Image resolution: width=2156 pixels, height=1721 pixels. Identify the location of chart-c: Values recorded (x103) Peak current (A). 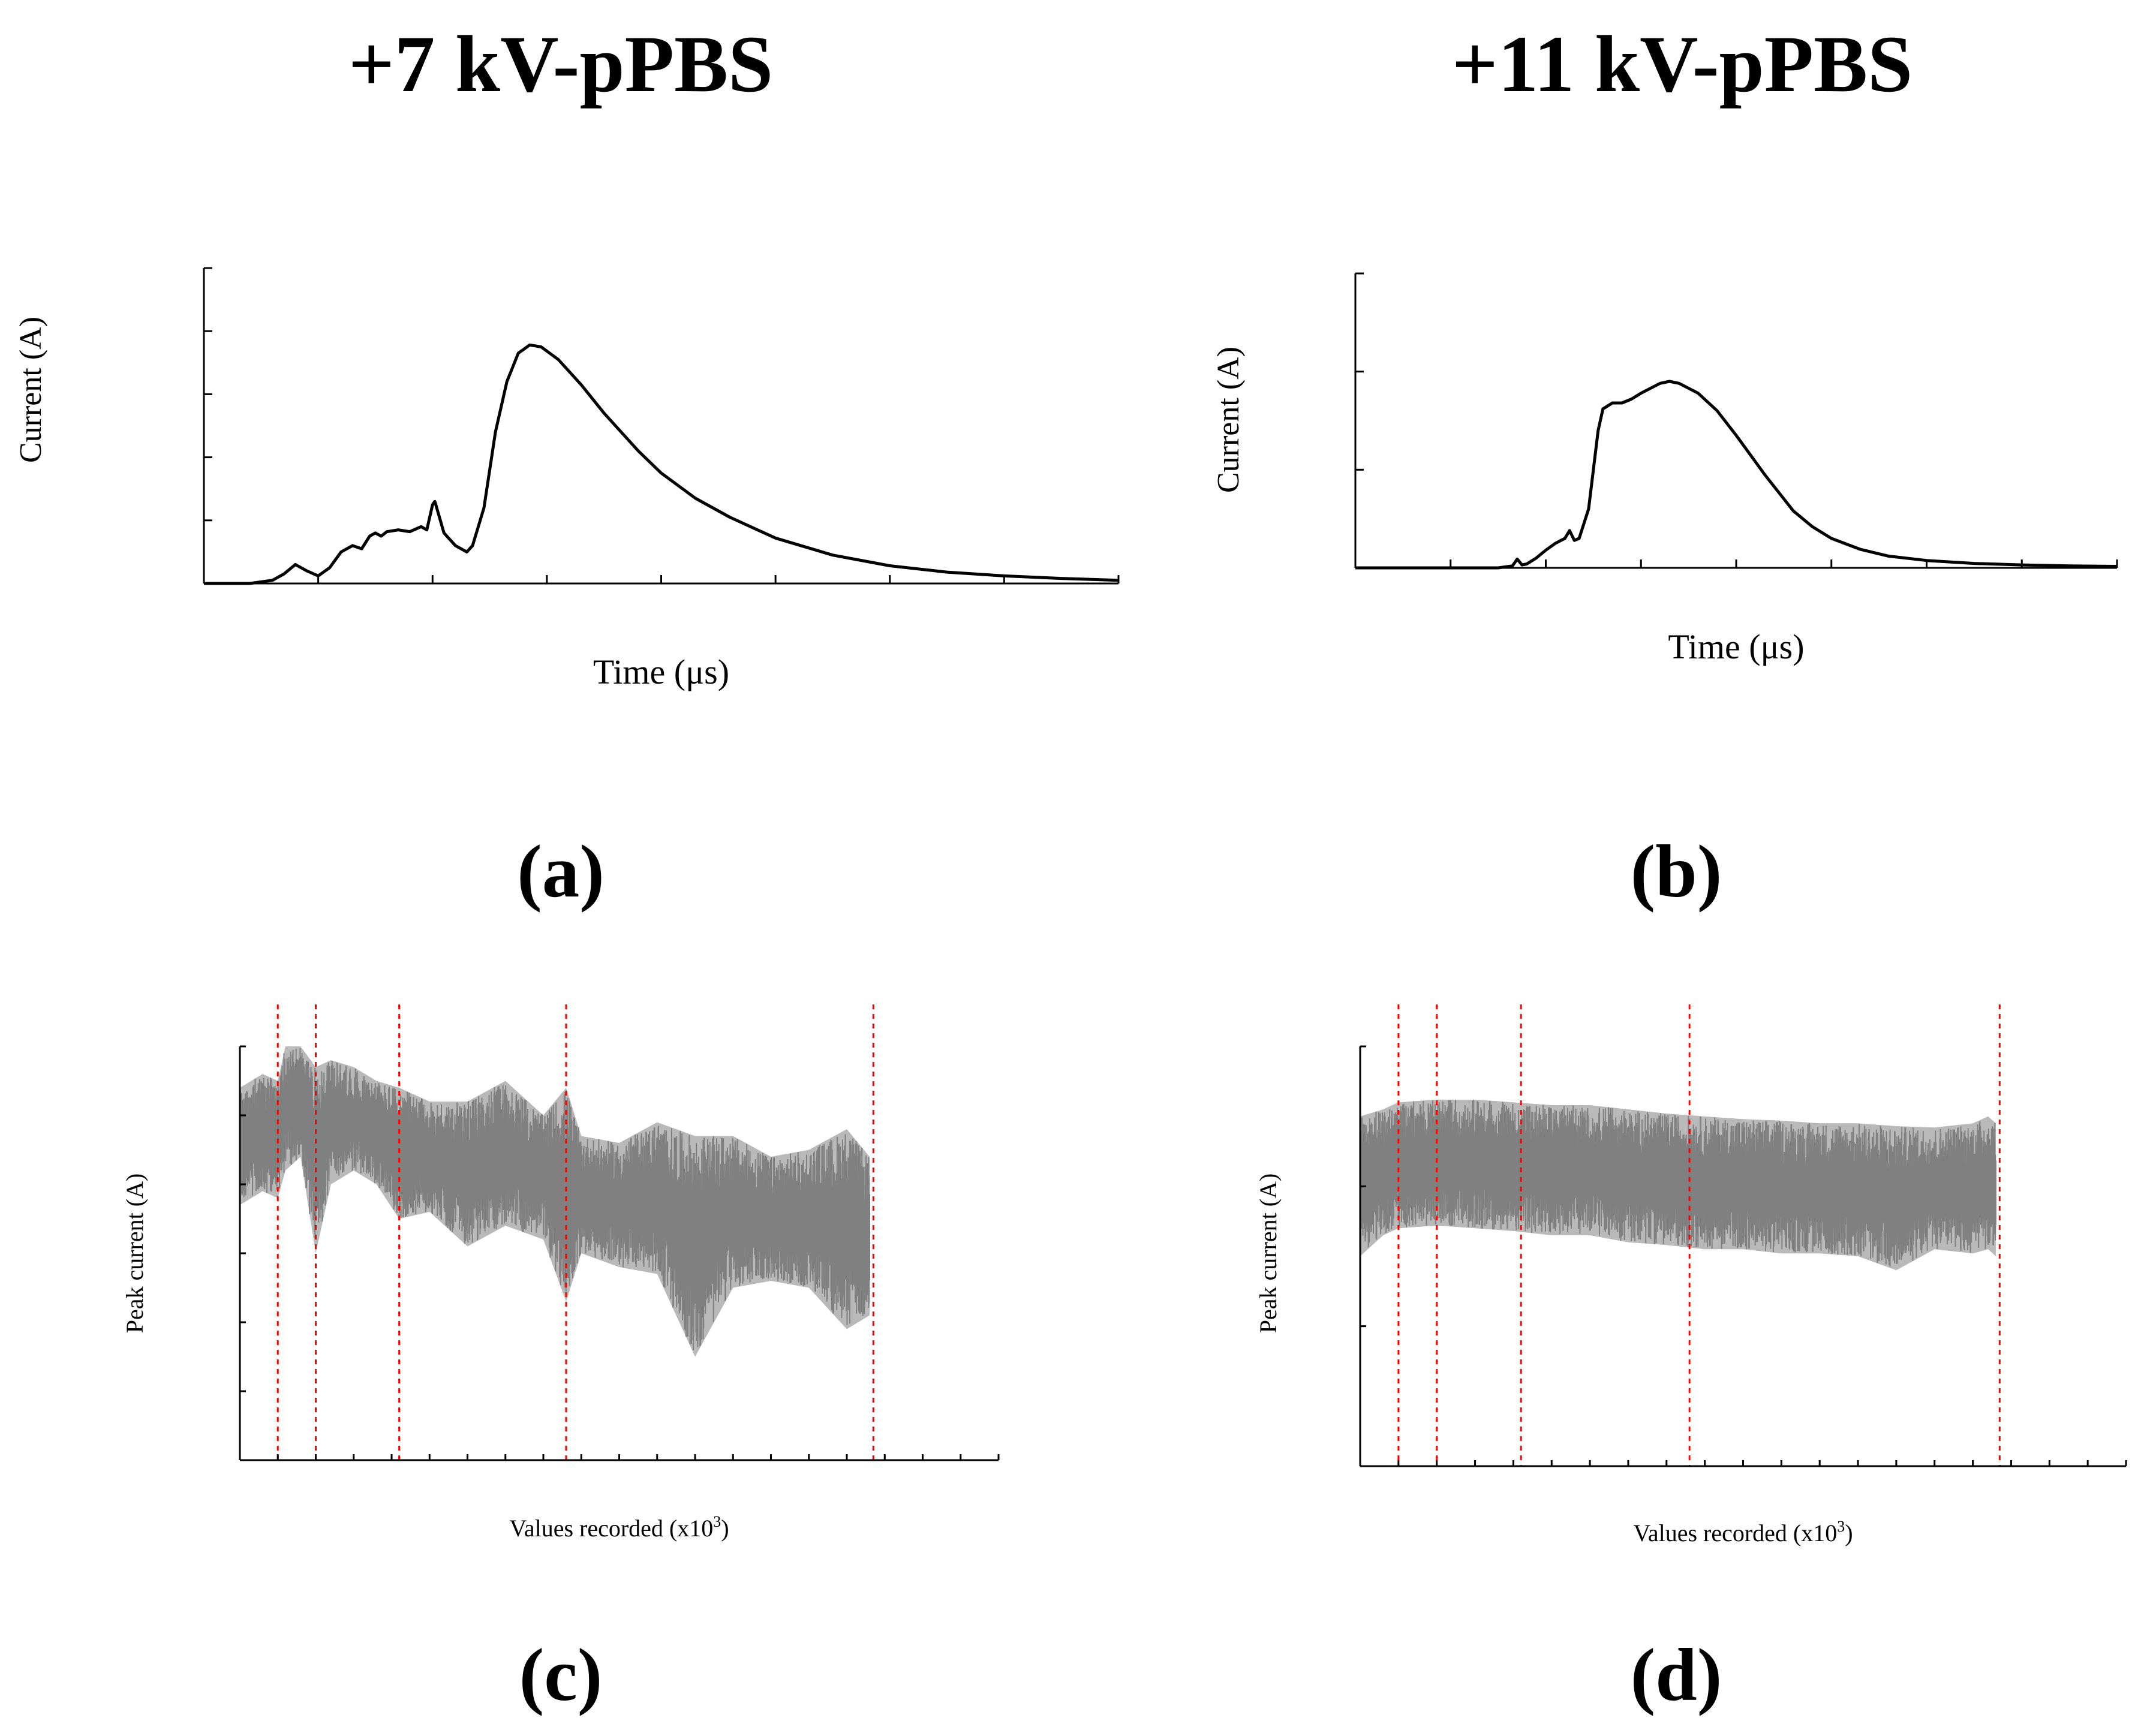
(560, 1273).